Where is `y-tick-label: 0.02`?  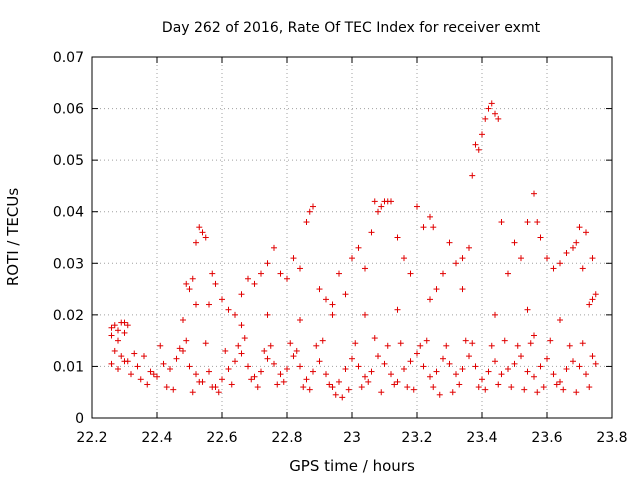 y-tick-label: 0.02 is located at coordinates (68, 316).